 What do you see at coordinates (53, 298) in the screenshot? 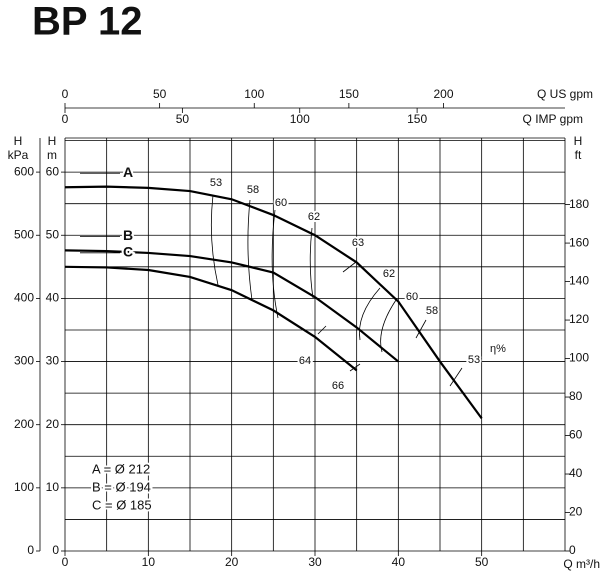
I see `y-tick-label: 40` at bounding box center [53, 298].